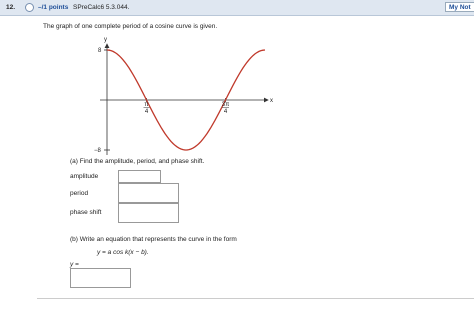 The height and width of the screenshot is (314, 474). Describe the element at coordinates (123, 252) in the screenshot. I see `equation-form: y = a cos k(x − b).` at that location.